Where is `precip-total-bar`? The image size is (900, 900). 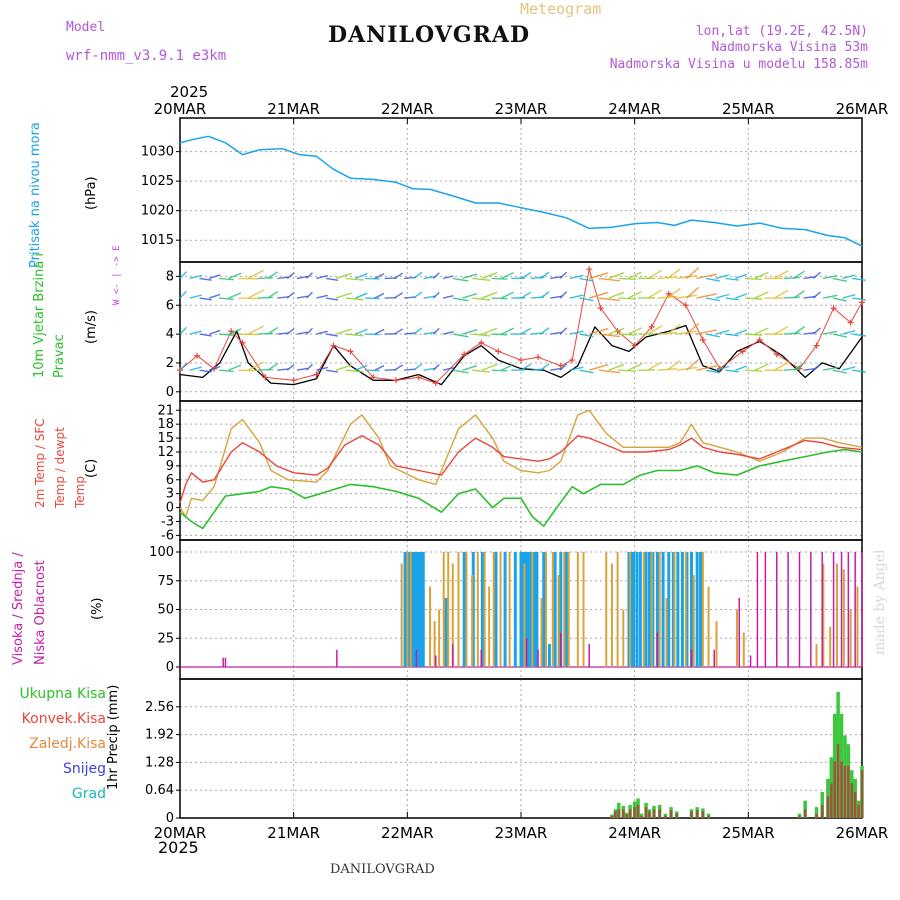
precip-total-bar is located at coordinates (816, 812).